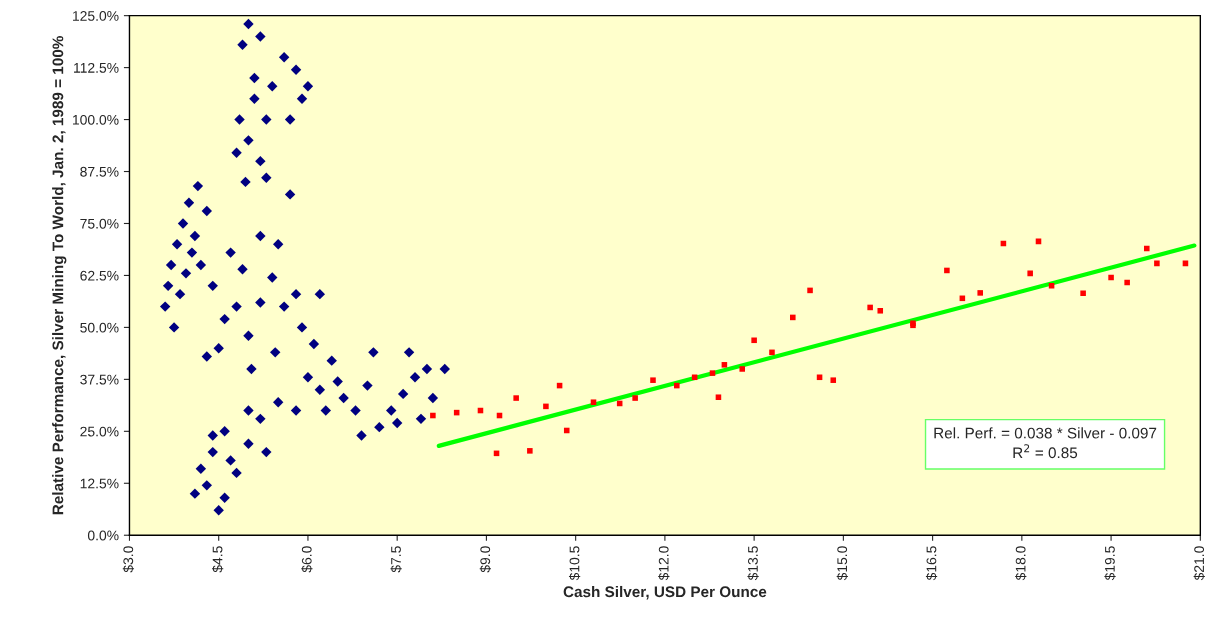 Image resolution: width=1210 pixels, height=626 pixels. I want to click on x-tick-label: $9.0, so click(485, 559).